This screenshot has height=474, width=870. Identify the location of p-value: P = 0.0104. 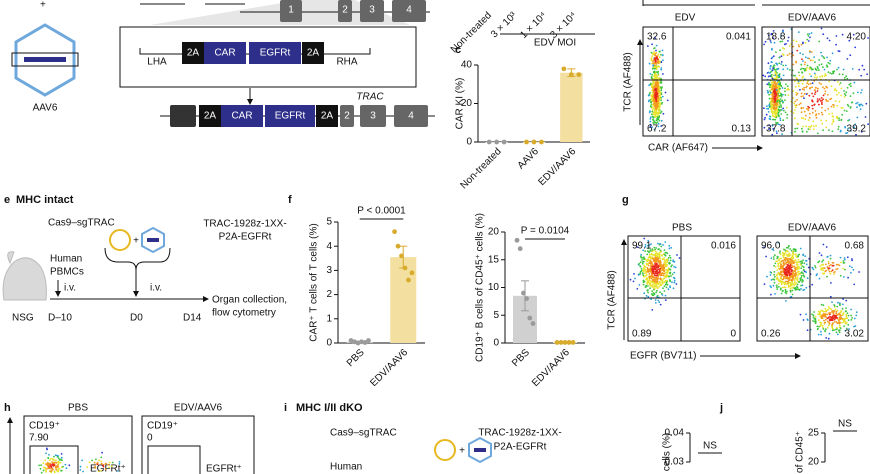
(545, 231).